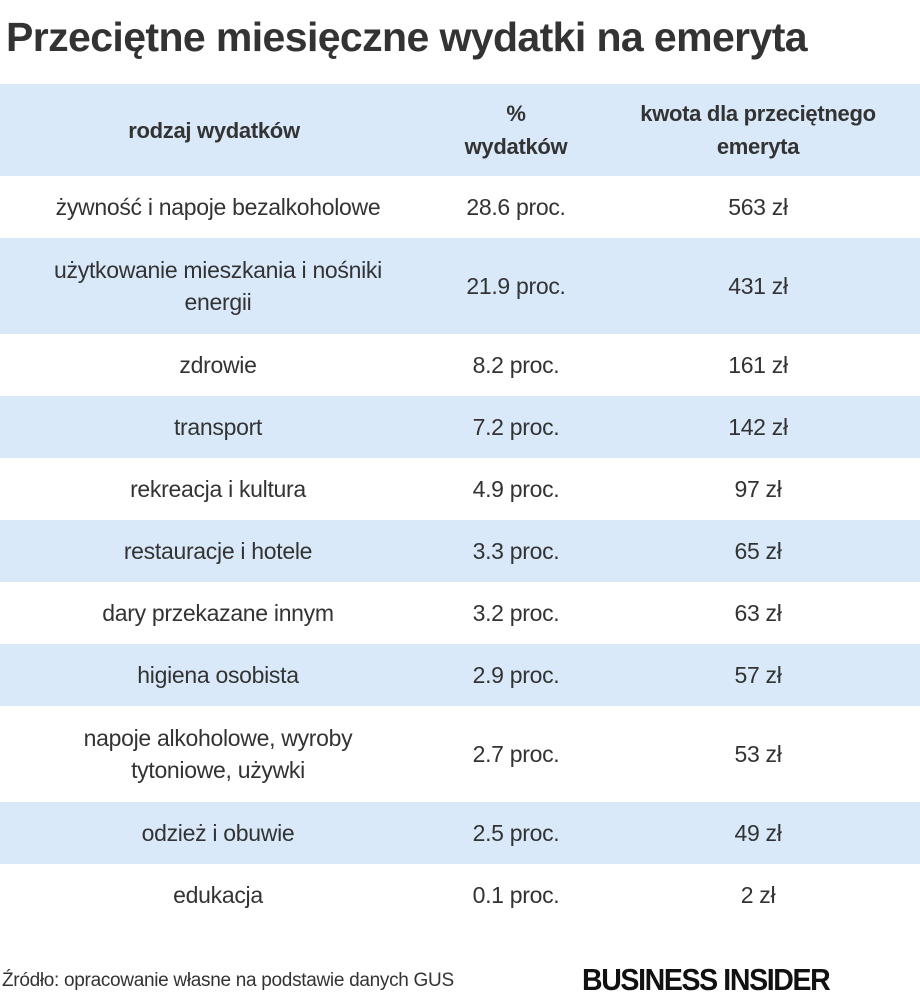 The height and width of the screenshot is (1006, 920). Describe the element at coordinates (758, 146) in the screenshot. I see `header-amount-line2: emeryta` at that location.